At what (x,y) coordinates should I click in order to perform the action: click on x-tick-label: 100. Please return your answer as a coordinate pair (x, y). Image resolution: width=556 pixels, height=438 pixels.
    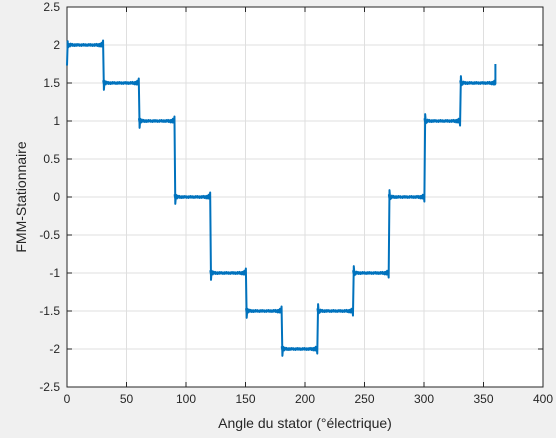
    Looking at the image, I should click on (186, 399).